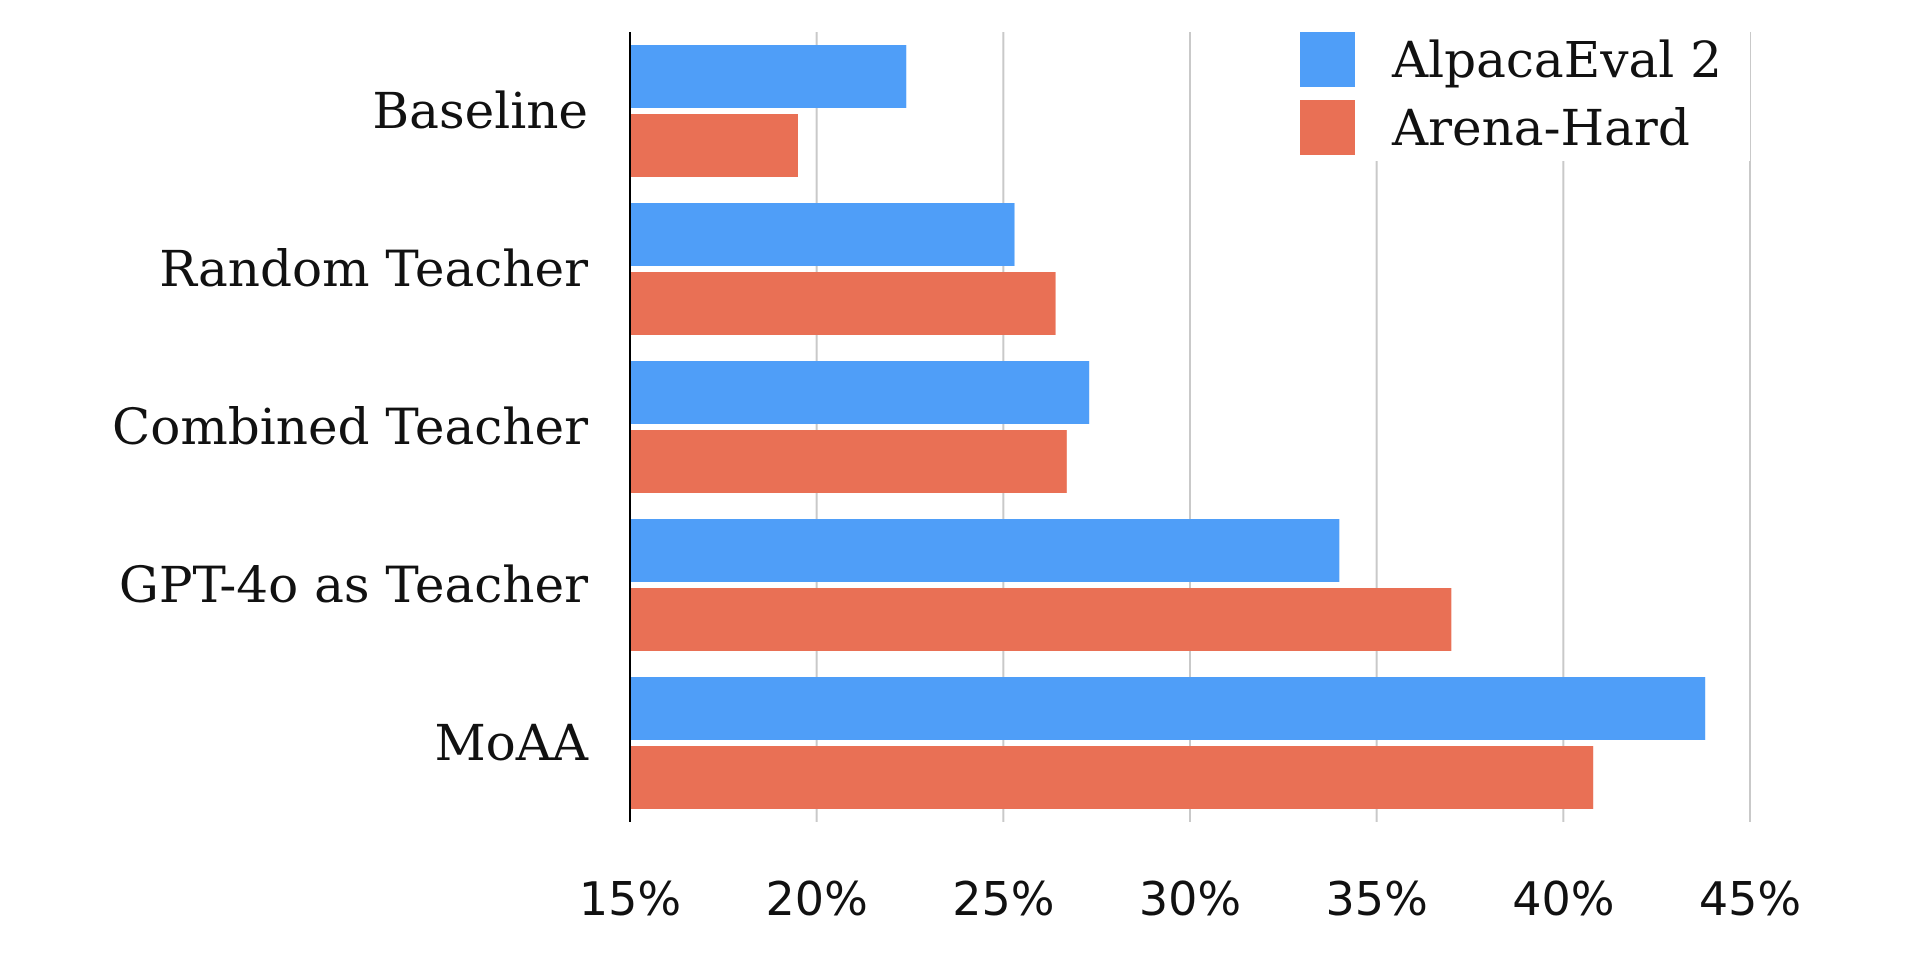  I want to click on x-tick-labels: 15% 20% 25% 30% 35% 40% 45%, so click(1190, 899).